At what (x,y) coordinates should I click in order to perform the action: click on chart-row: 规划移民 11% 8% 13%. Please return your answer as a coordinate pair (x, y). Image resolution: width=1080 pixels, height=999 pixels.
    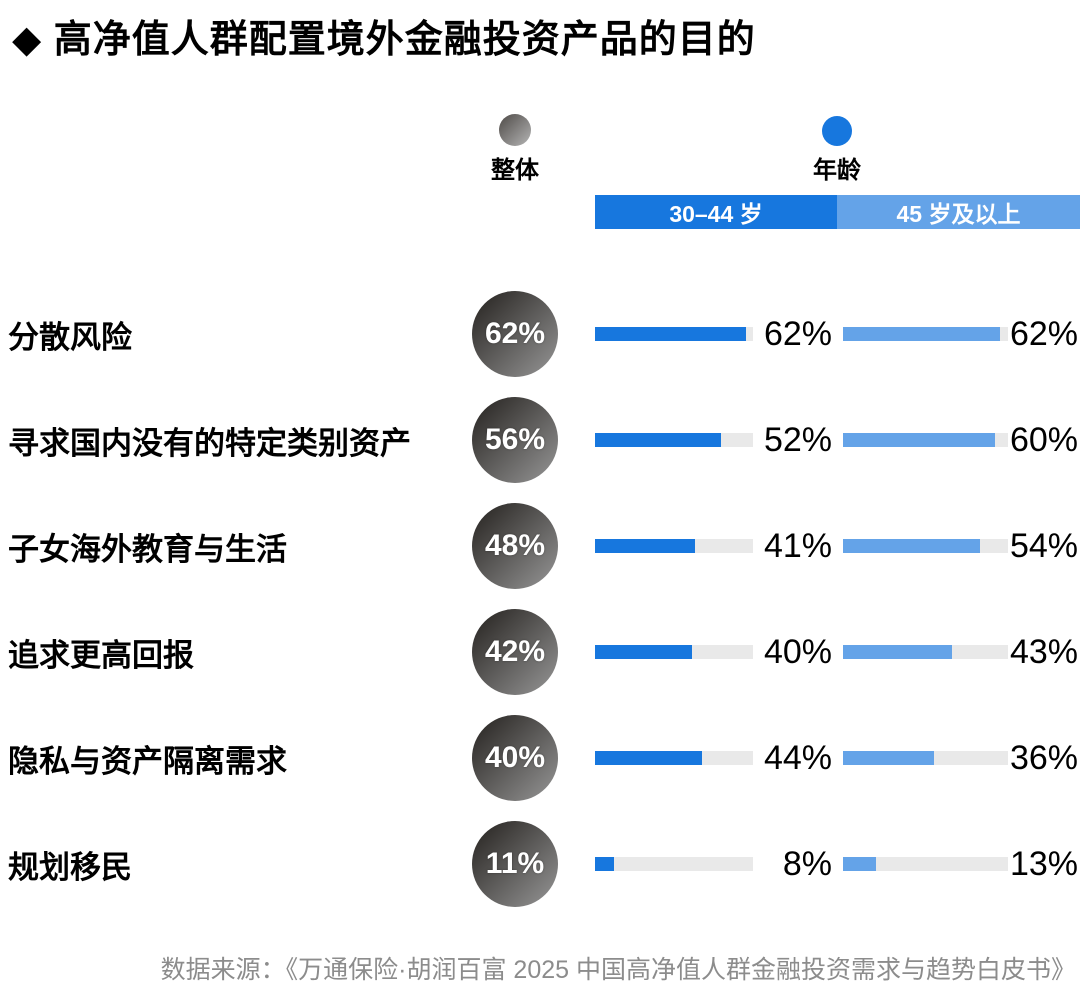
    Looking at the image, I should click on (540, 864).